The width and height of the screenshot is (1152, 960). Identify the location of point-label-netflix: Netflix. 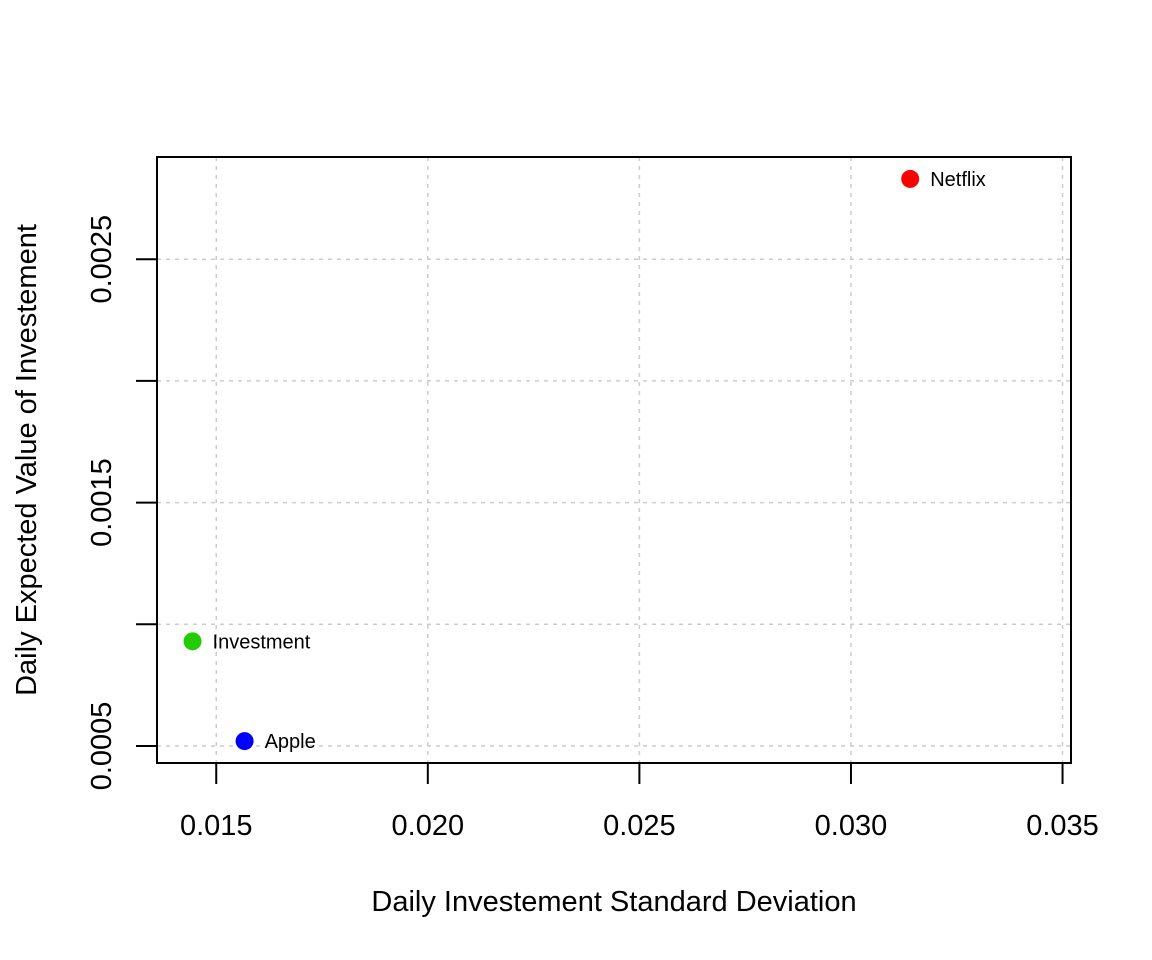
(958, 180).